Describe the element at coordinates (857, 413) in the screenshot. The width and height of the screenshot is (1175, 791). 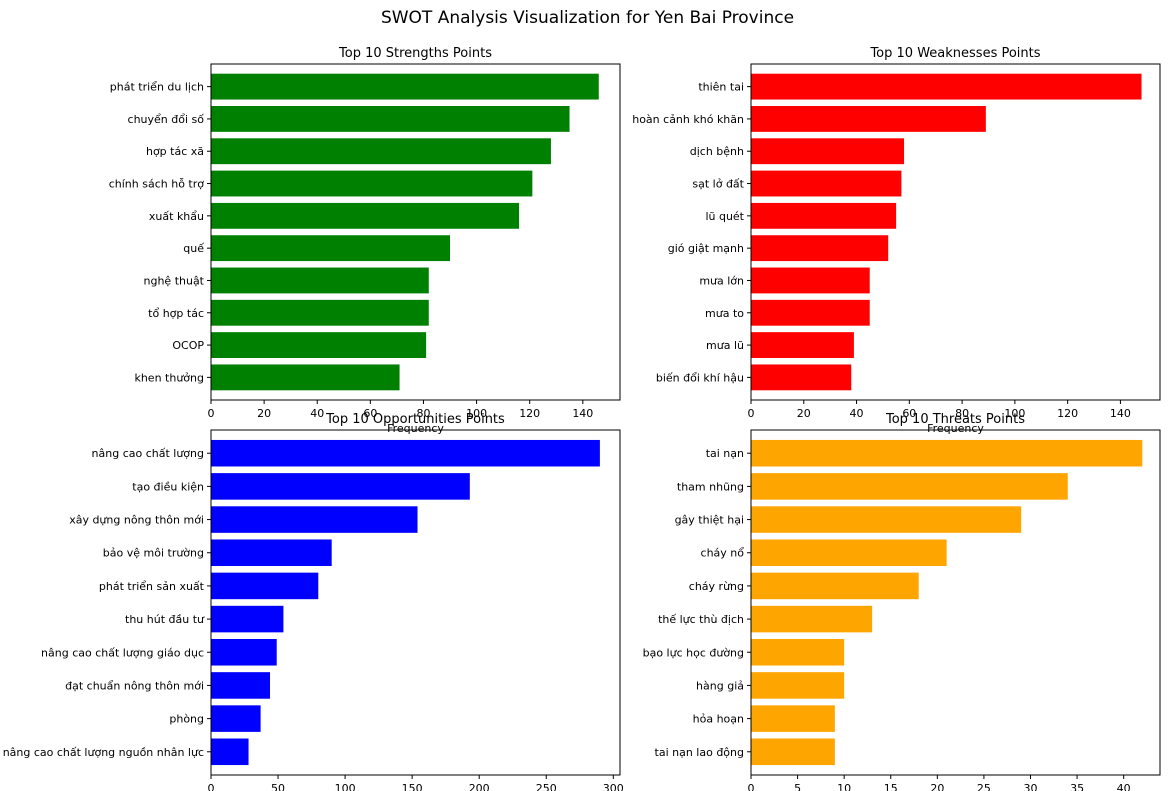
I see `weaknesses-xtick-label: 40` at that location.